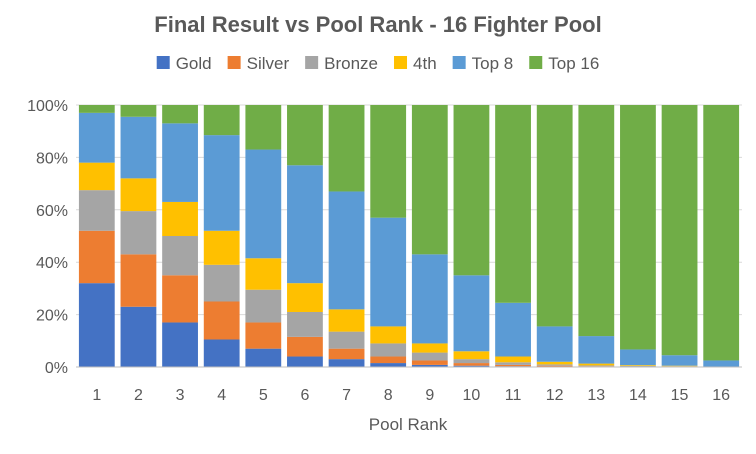 The height and width of the screenshot is (454, 756). What do you see at coordinates (513, 395) in the screenshot?
I see `x-tick-label: 11` at bounding box center [513, 395].